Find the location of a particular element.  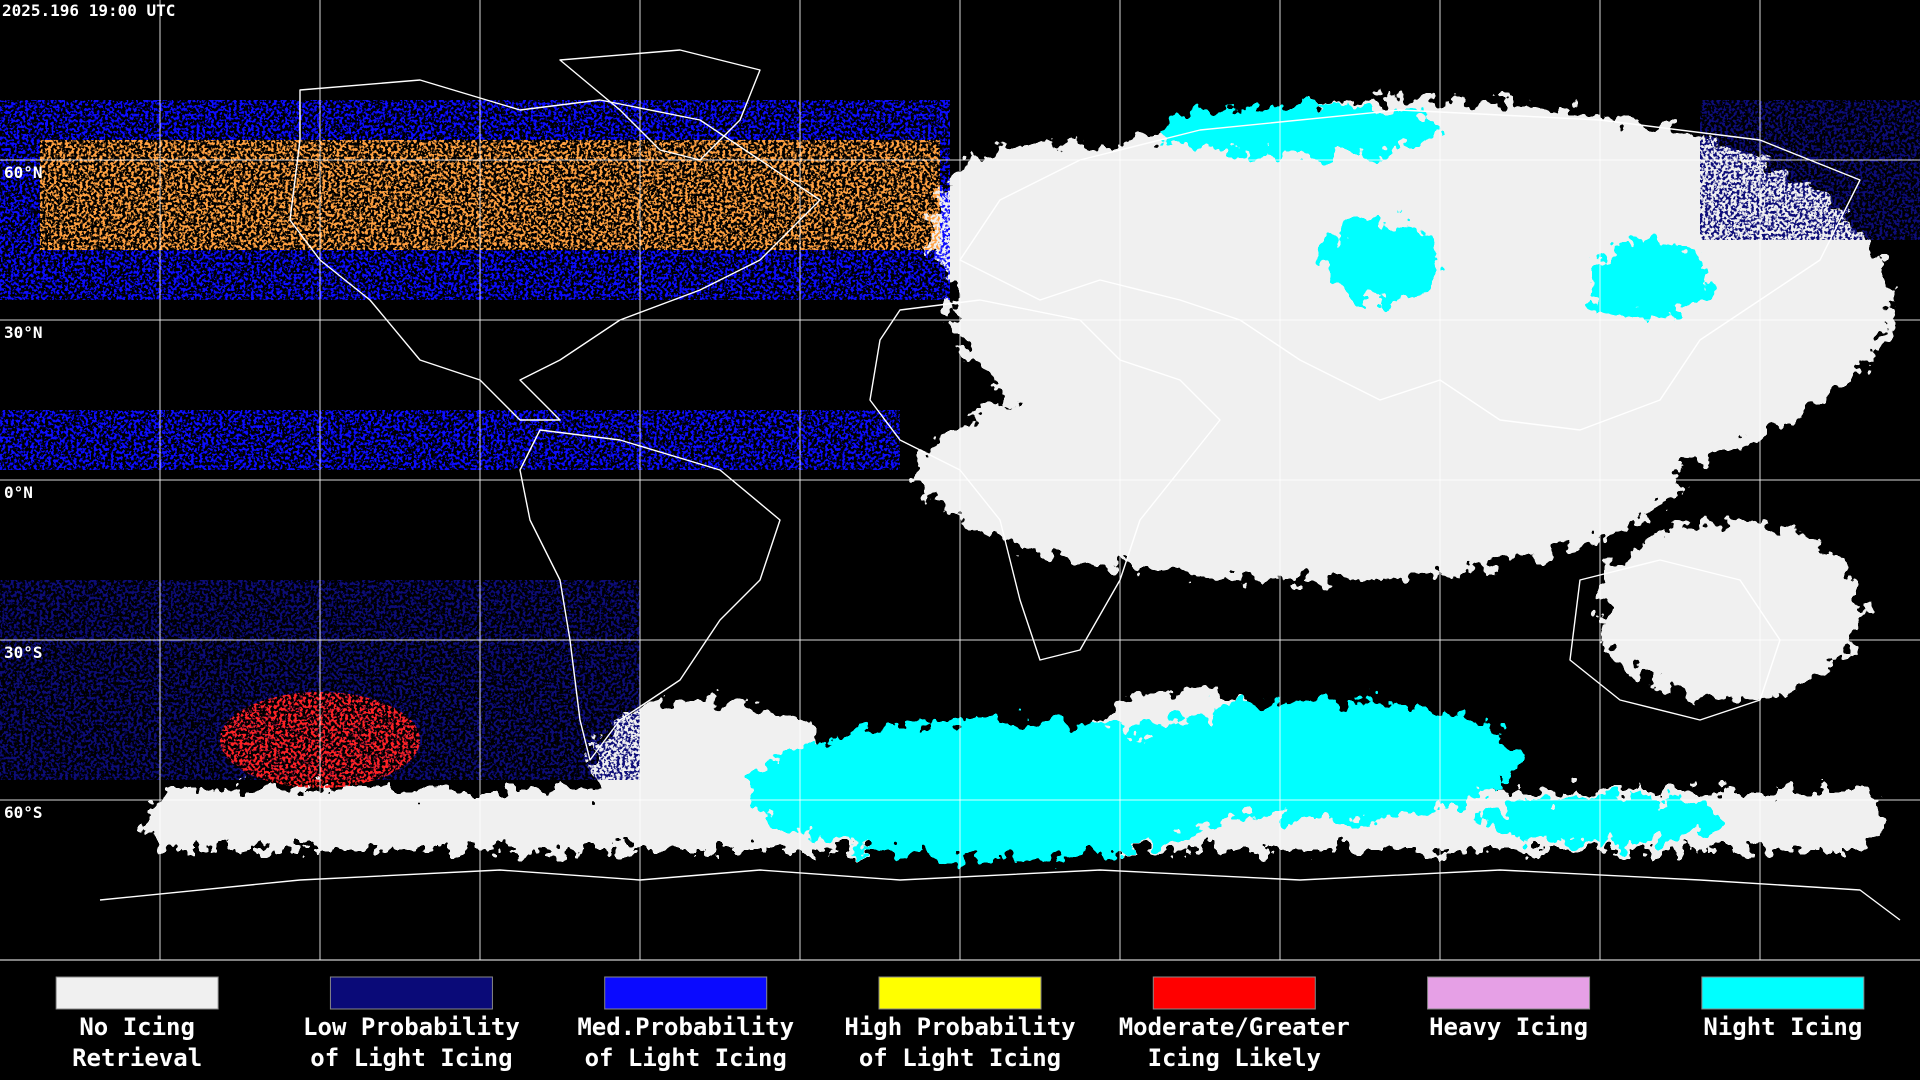

legend-label: Low Probability is located at coordinates (411, 1027).